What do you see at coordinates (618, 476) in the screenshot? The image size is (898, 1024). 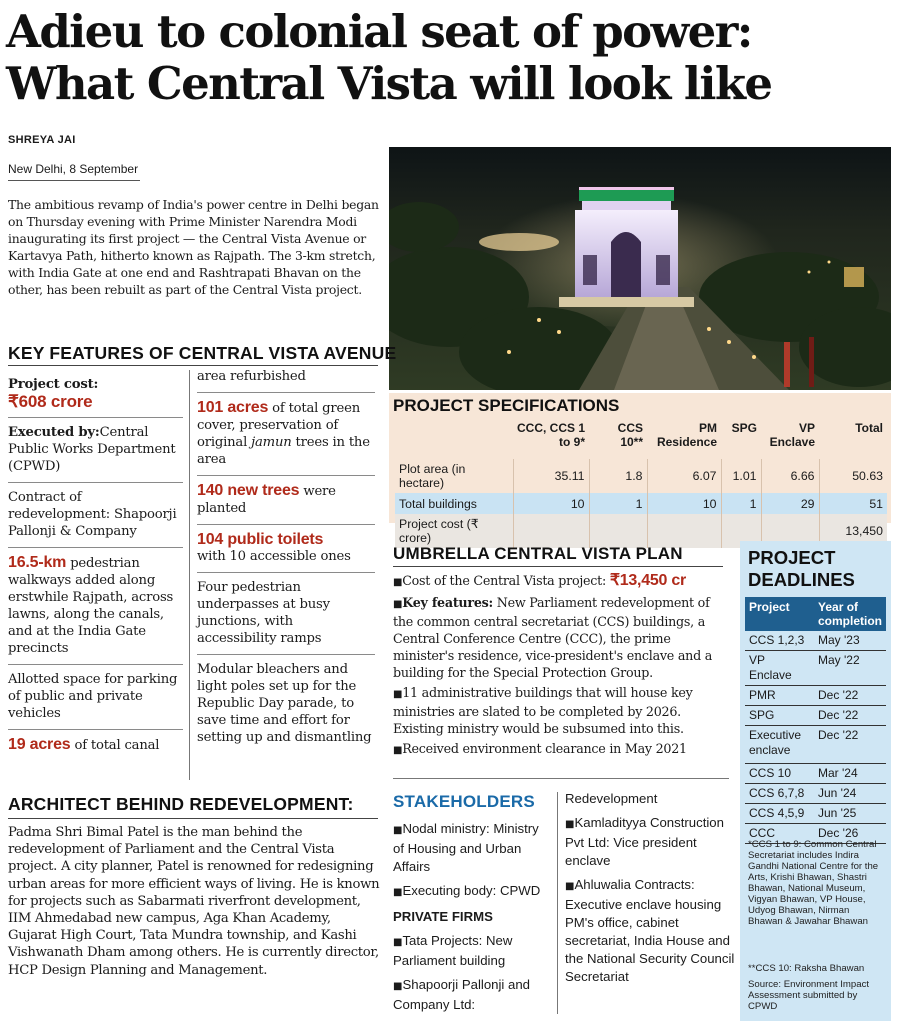 I see `spec-cell: 1.8` at bounding box center [618, 476].